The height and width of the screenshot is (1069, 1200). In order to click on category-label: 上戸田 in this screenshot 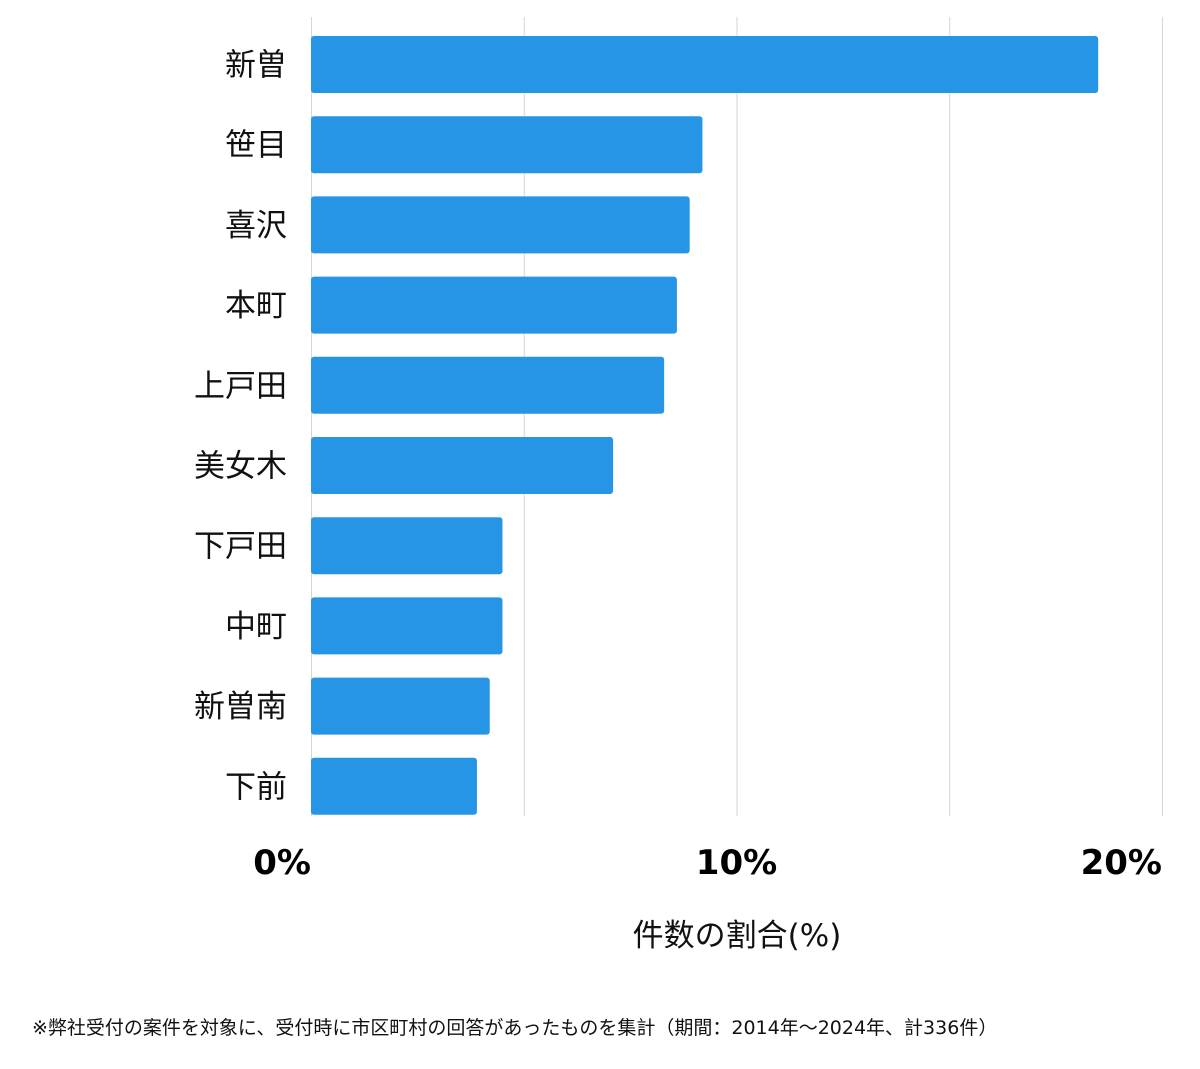, I will do `click(240, 386)`.